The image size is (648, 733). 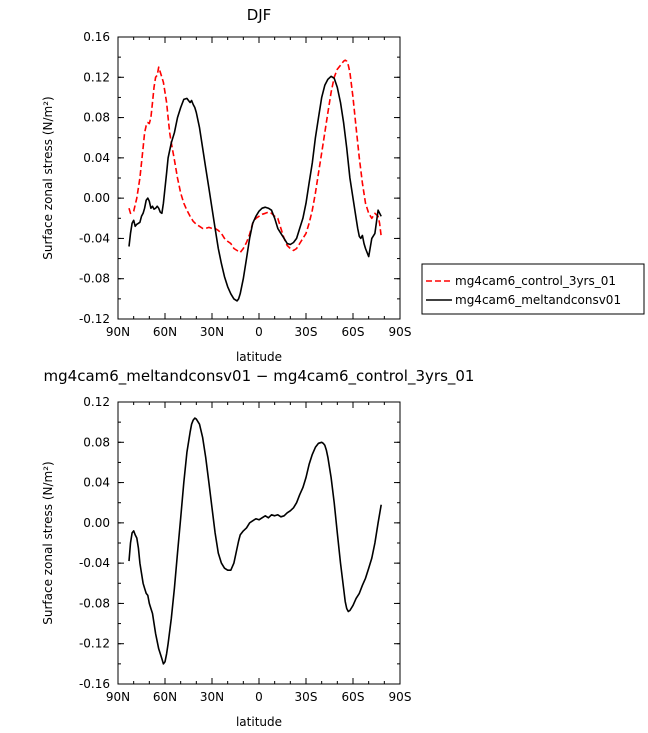 I want to click on bottom-y-tick-label: -0.08, so click(x=94, y=603).